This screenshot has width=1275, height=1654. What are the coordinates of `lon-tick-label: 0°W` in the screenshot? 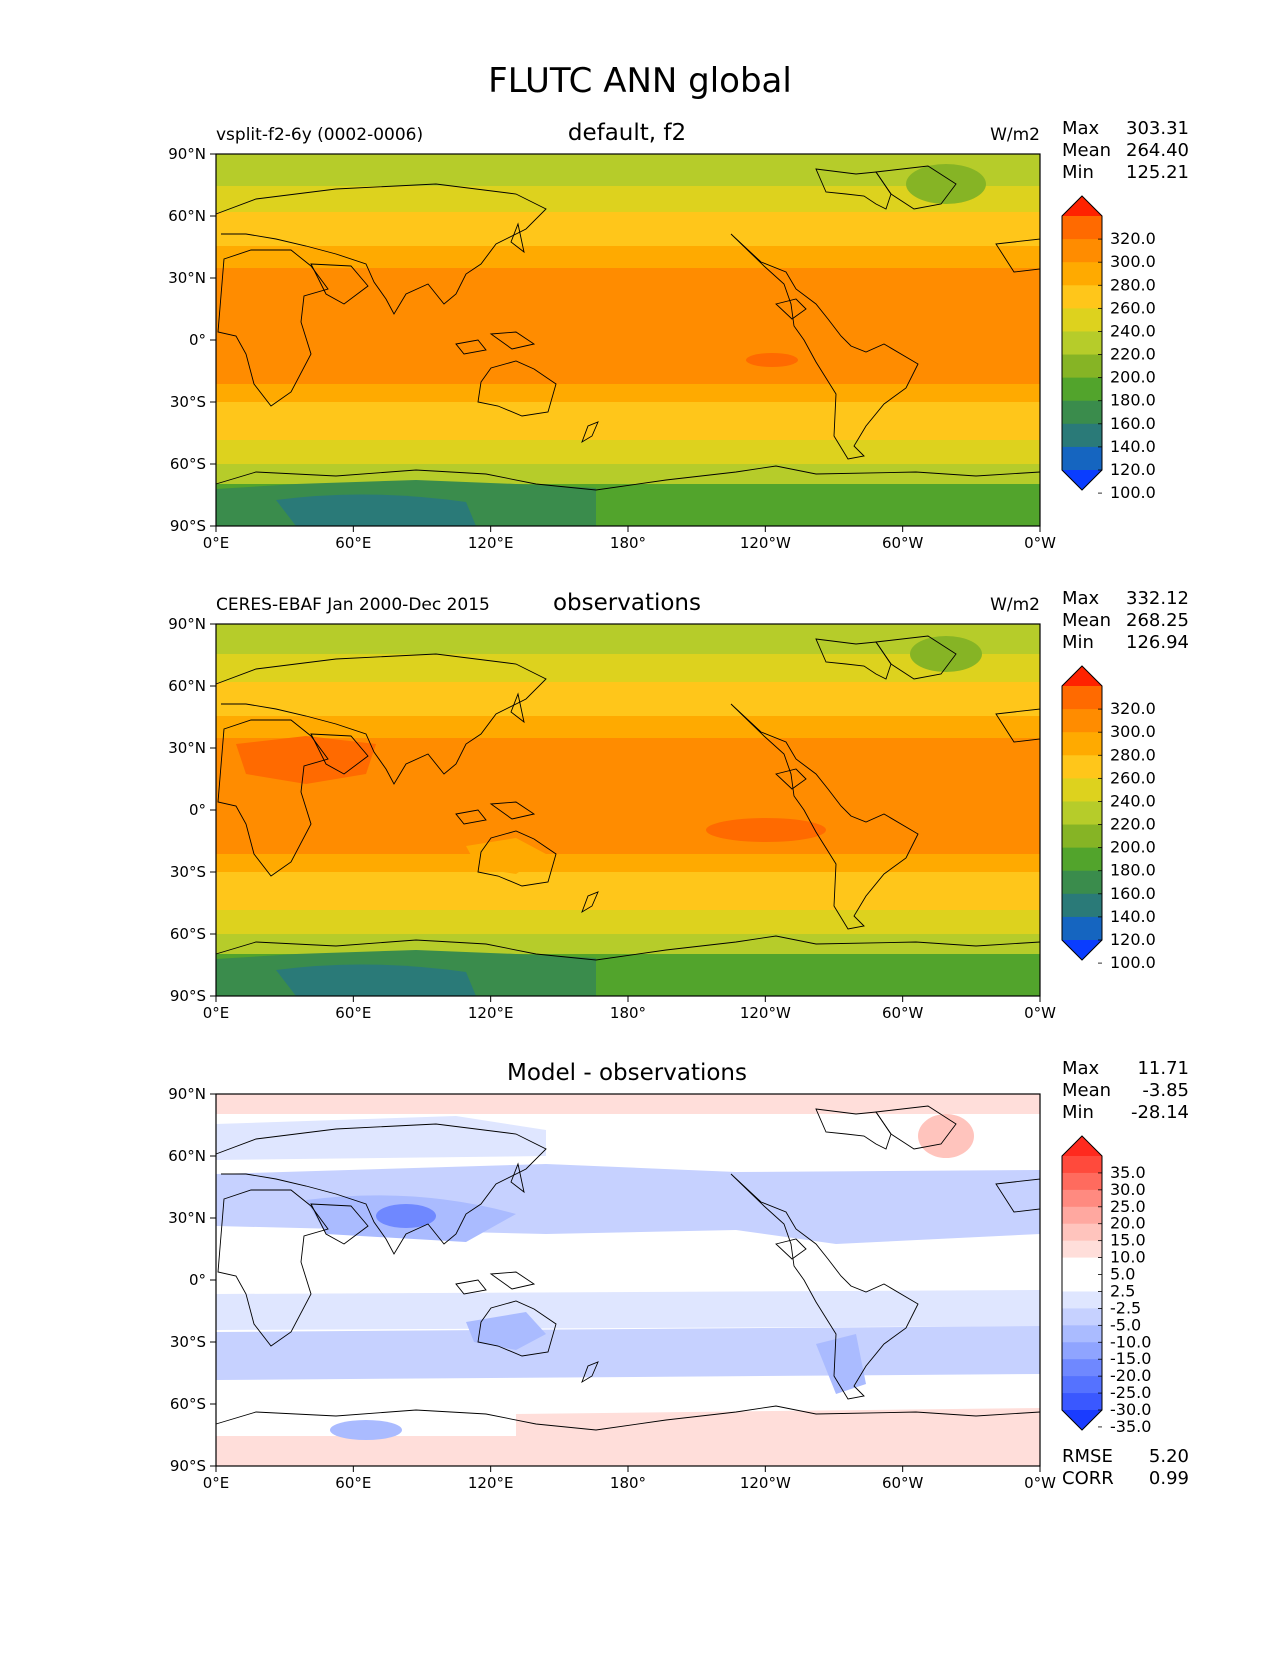 It's located at (1040, 1483).